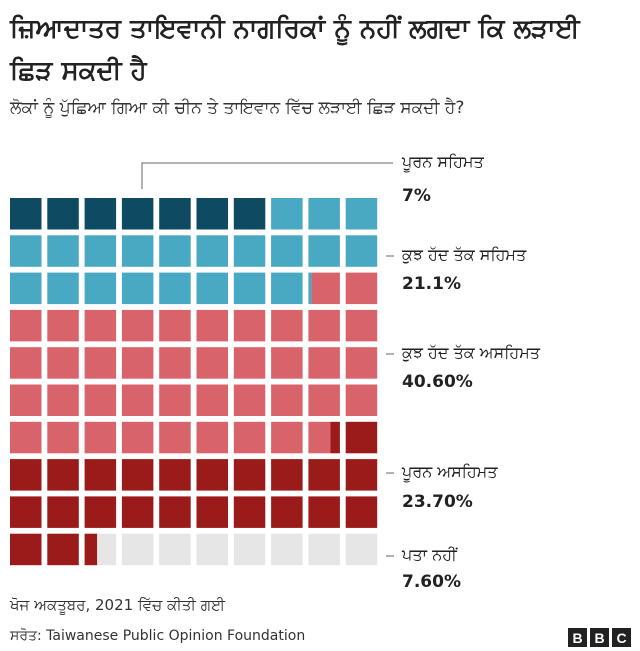 This screenshot has height=651, width=640. I want to click on legend-label-strongly-disagree: ਪੂਰਨ ਅਸਹਿਮਤ, so click(450, 471).